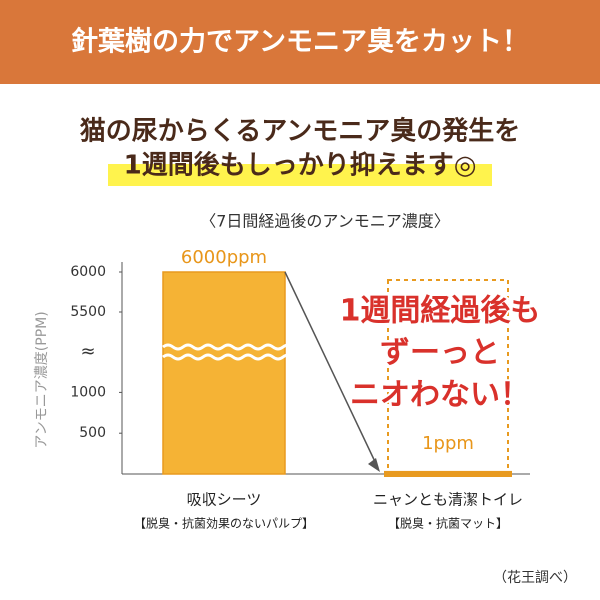 The height and width of the screenshot is (600, 600). What do you see at coordinates (92, 433) in the screenshot?
I see `y-tick-label: 500` at bounding box center [92, 433].